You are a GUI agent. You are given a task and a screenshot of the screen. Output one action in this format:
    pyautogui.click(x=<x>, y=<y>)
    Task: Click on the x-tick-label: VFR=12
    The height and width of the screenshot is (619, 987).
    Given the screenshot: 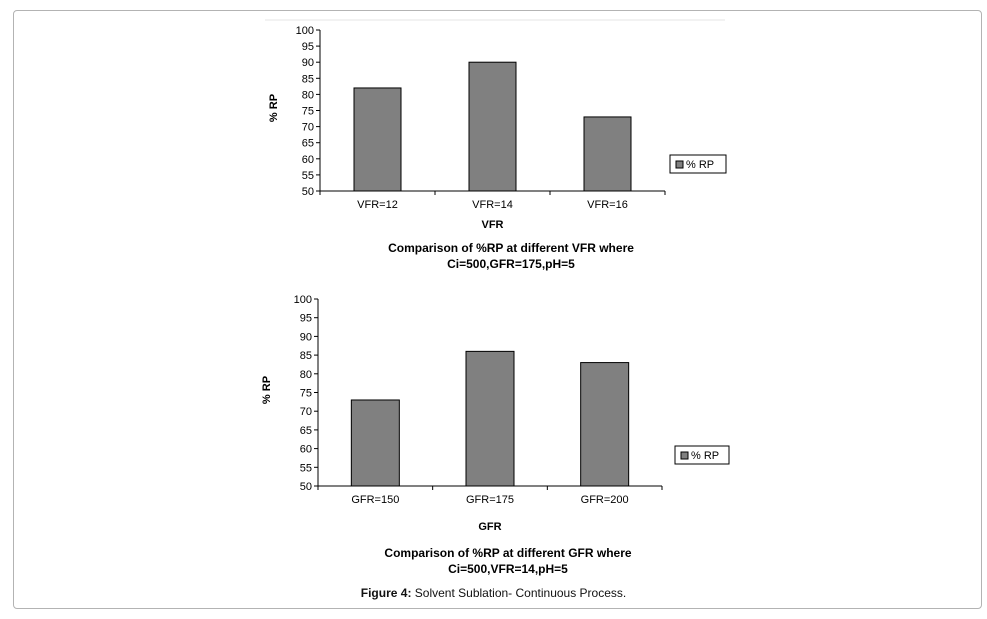 What is the action you would take?
    pyautogui.click(x=377, y=205)
    